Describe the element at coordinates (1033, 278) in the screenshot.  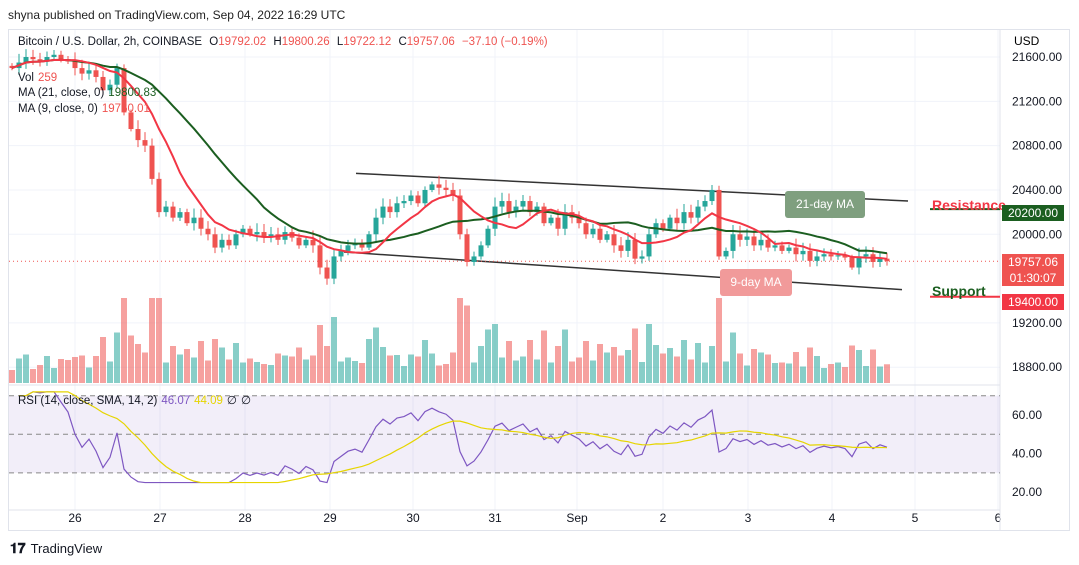
I see `bar-countdown: 01:30:07` at that location.